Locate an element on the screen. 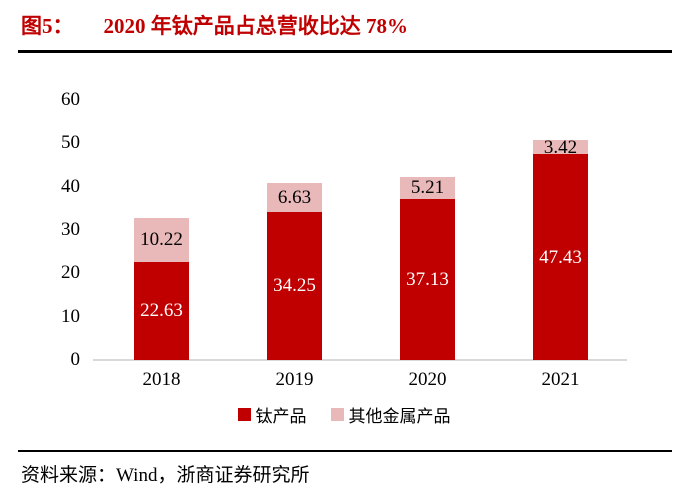 Image resolution: width=688 pixels, height=503 pixels. source-divider-line is located at coordinates (345, 451).